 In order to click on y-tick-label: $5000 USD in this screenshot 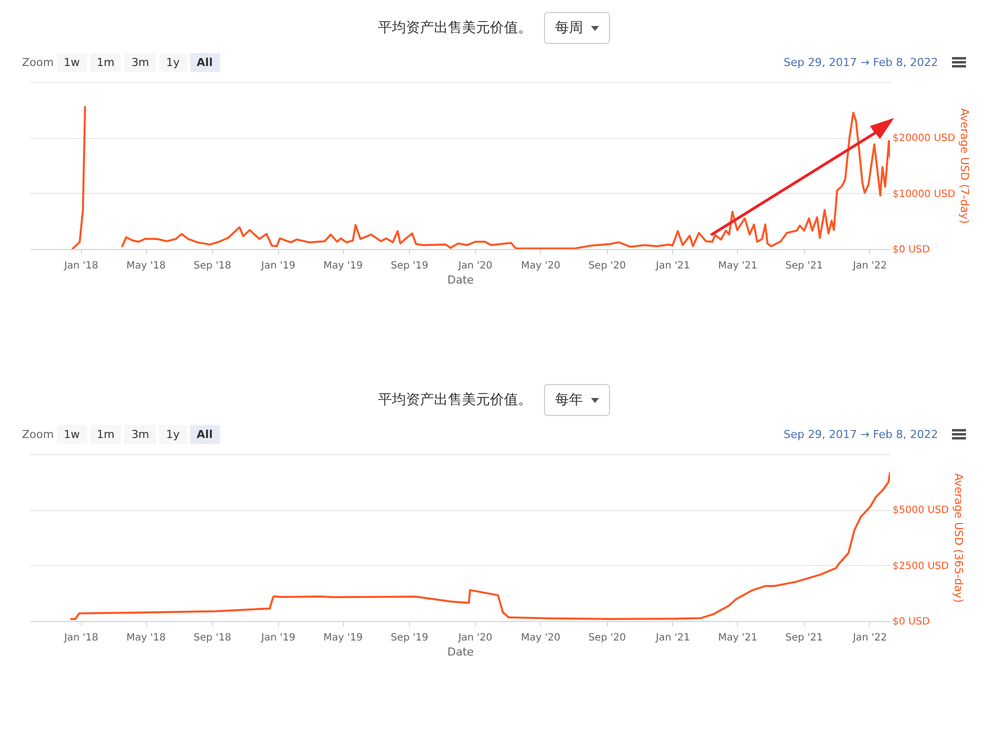, I will do `click(921, 510)`.